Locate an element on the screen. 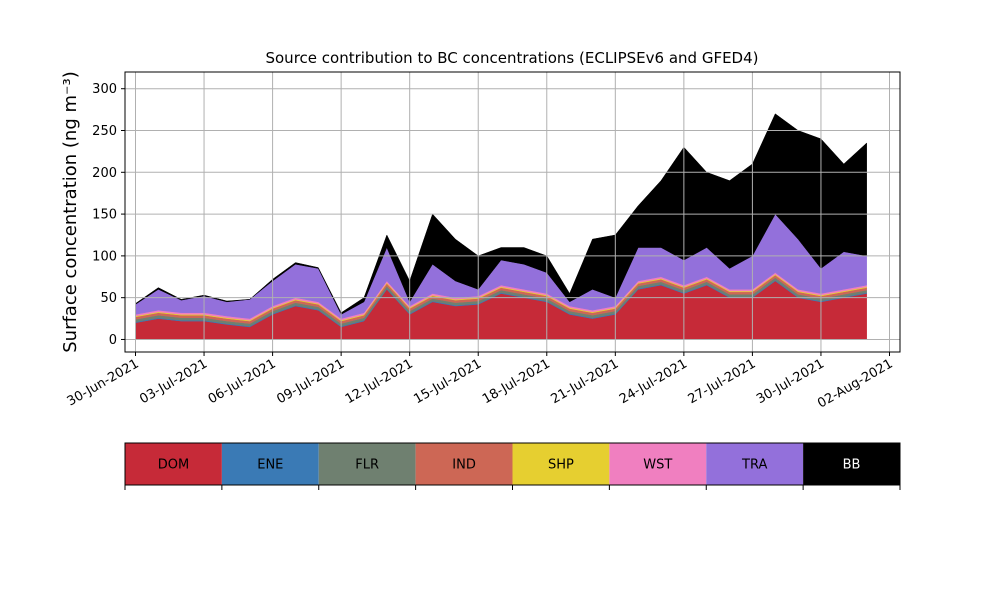  y-tick-label: 250 is located at coordinates (104, 131).